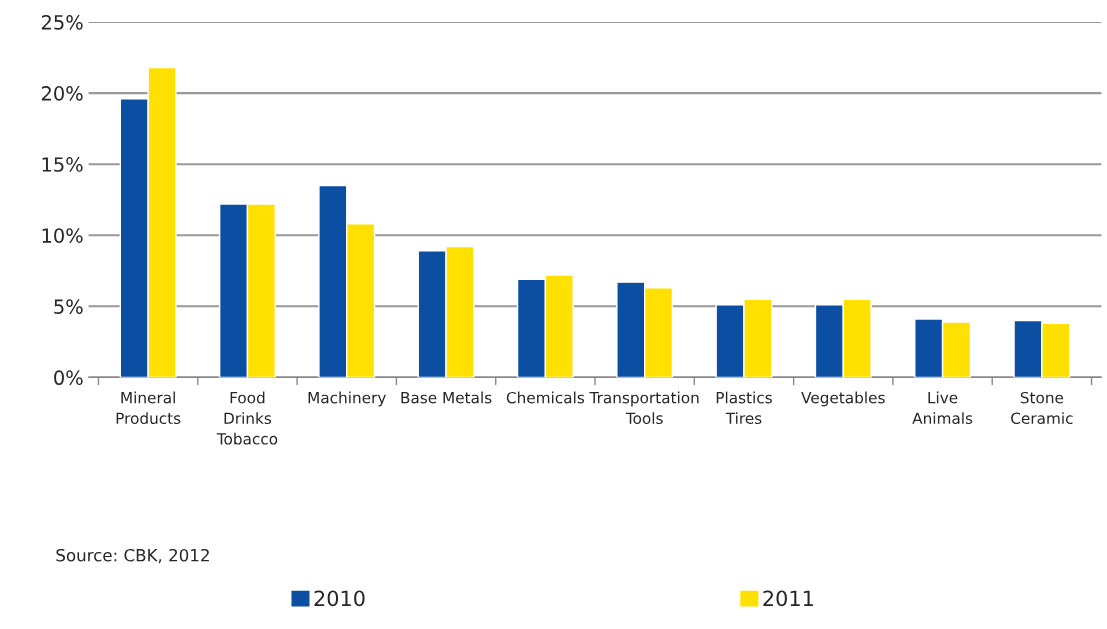 The height and width of the screenshot is (629, 1107). What do you see at coordinates (62, 164) in the screenshot?
I see `y-tick-label: 15%` at bounding box center [62, 164].